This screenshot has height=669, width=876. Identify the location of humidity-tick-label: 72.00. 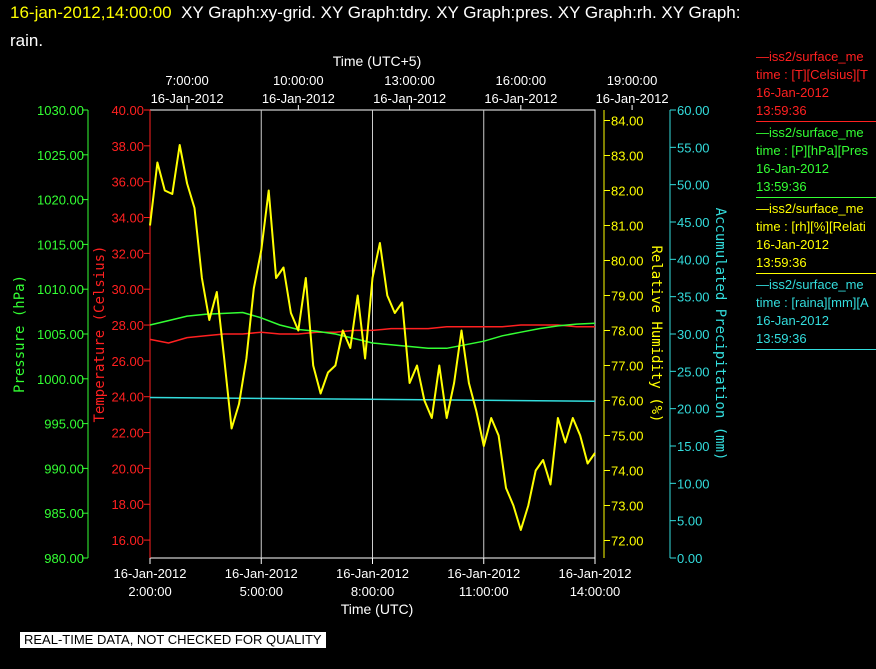
(627, 541).